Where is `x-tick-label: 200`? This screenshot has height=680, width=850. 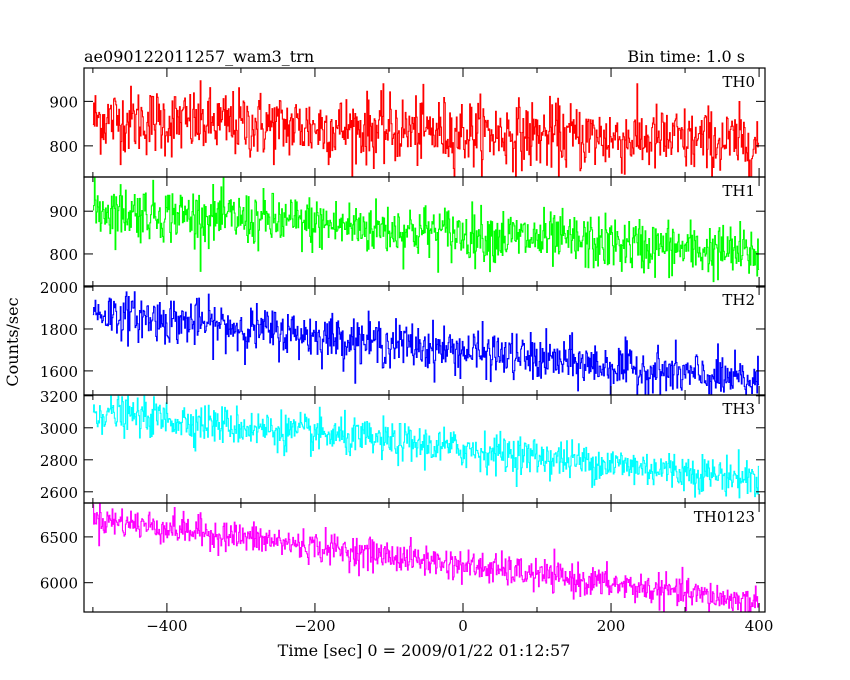 x-tick-label: 200 is located at coordinates (611, 626).